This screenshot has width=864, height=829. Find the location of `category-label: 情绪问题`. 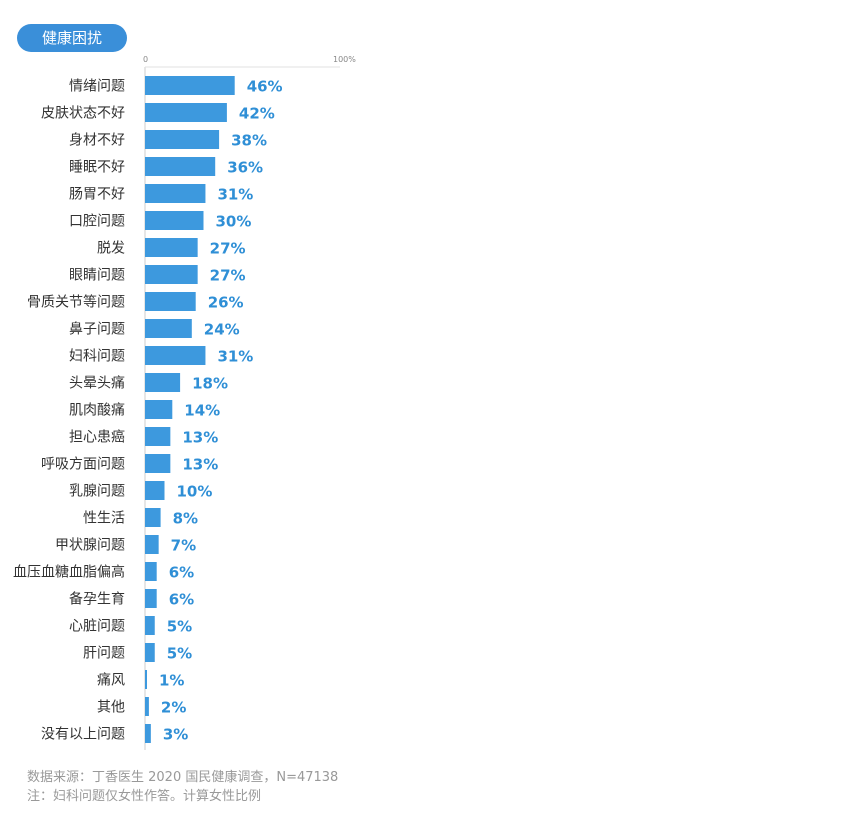

category-label: 情绪问题 is located at coordinates (97, 87).